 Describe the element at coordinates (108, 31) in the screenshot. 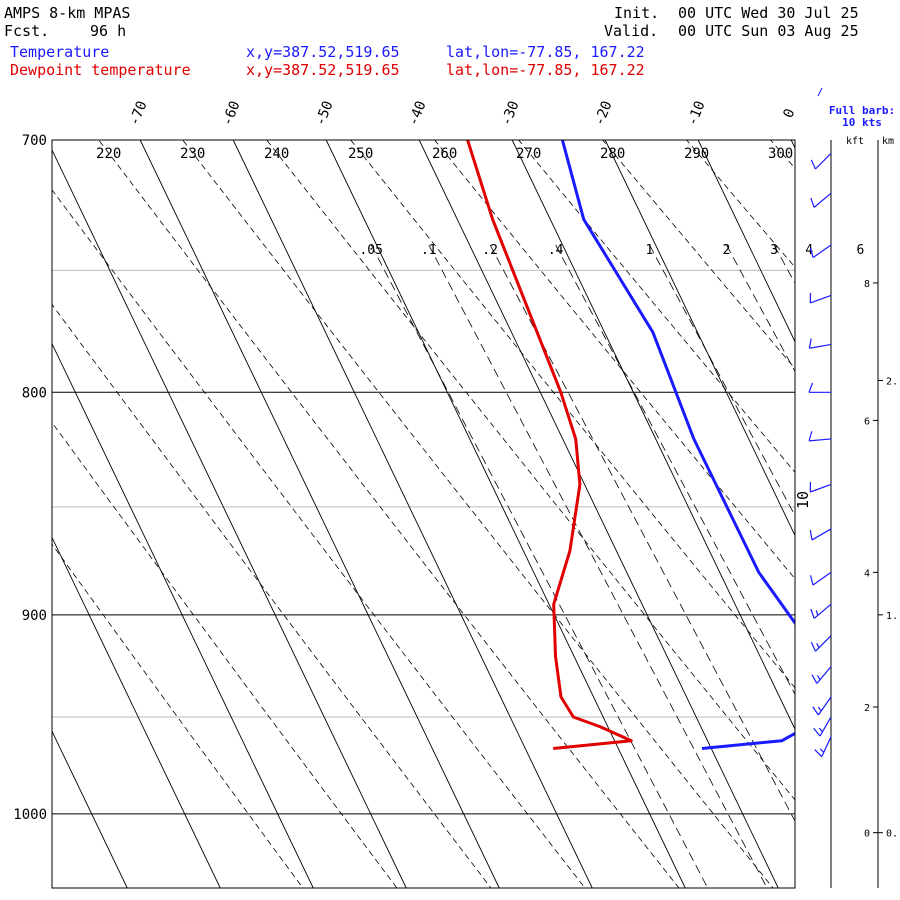

I see `forecast-hour: 96 h` at that location.